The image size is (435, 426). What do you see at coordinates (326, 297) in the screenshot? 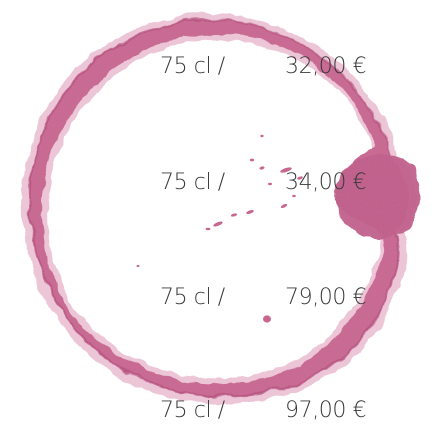
I see `price-value: 79,00 €` at bounding box center [326, 297].